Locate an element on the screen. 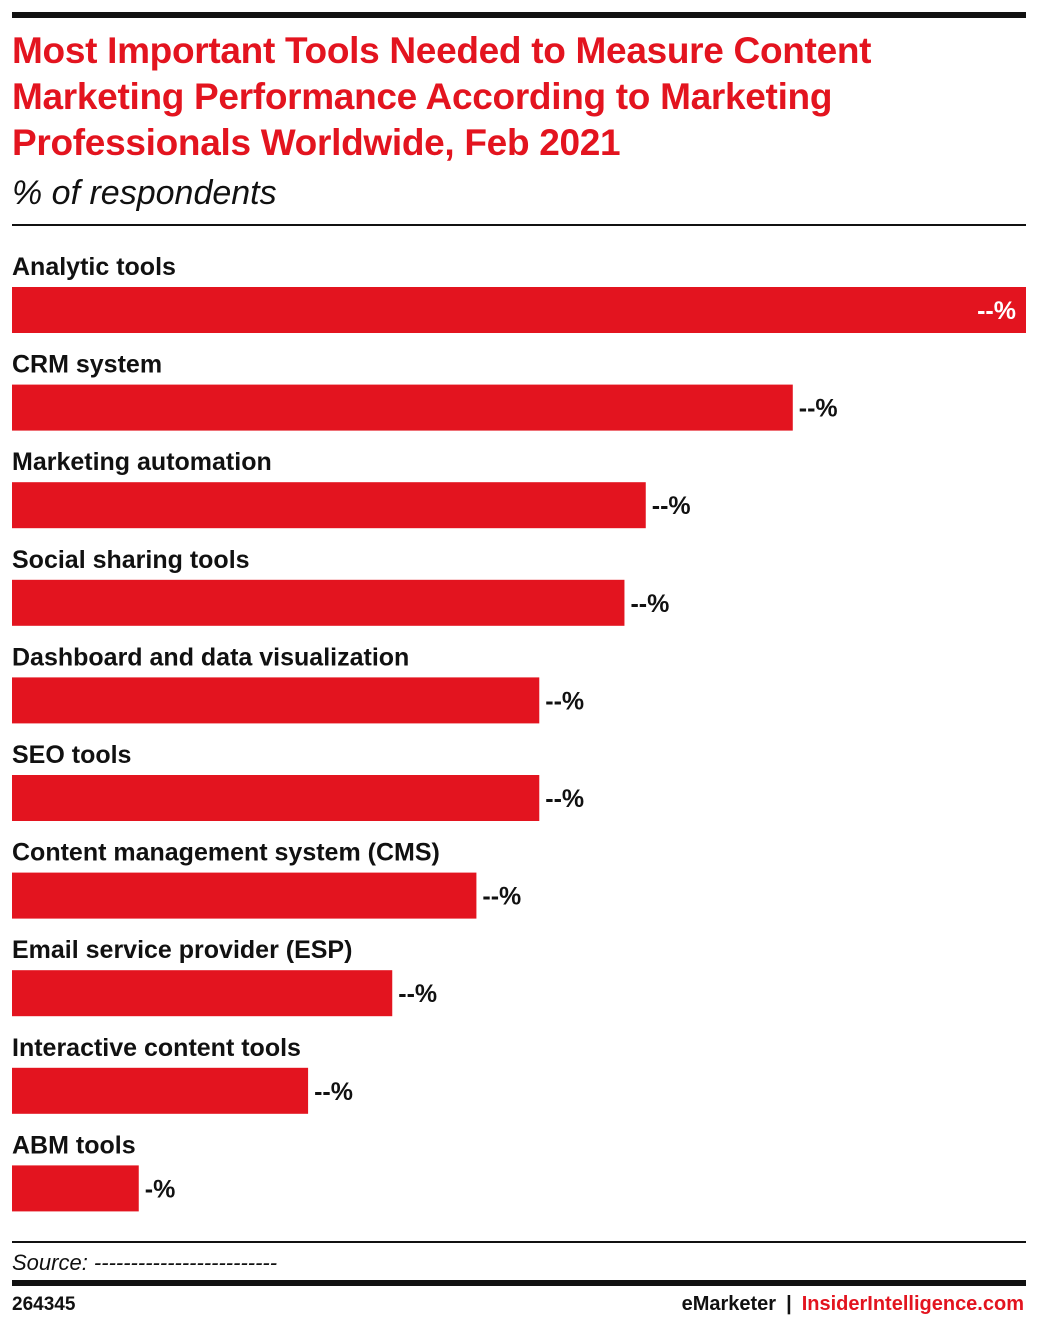  header-divider is located at coordinates (519, 225).